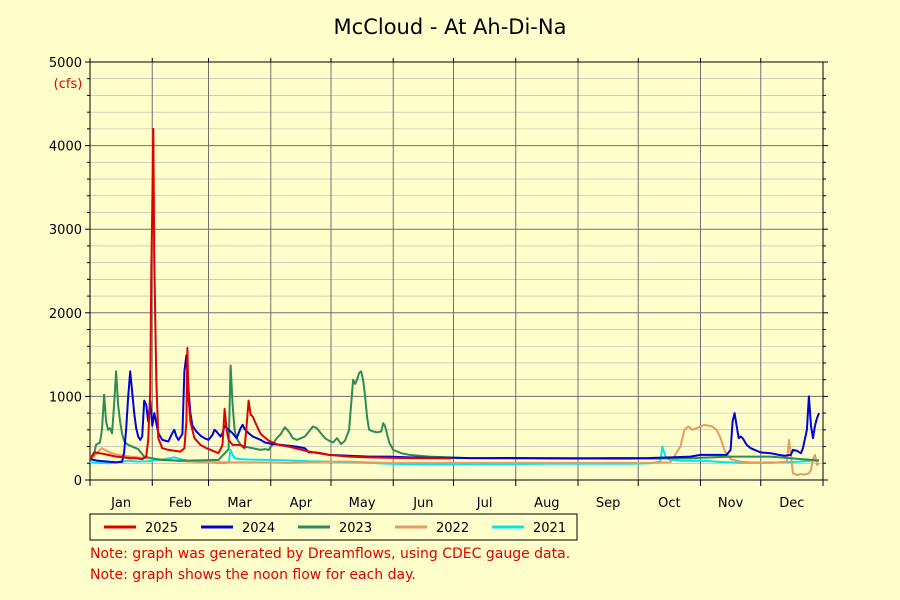 Image resolution: width=900 pixels, height=600 pixels. What do you see at coordinates (454, 455) in the screenshot?
I see `series-line-2021` at bounding box center [454, 455].